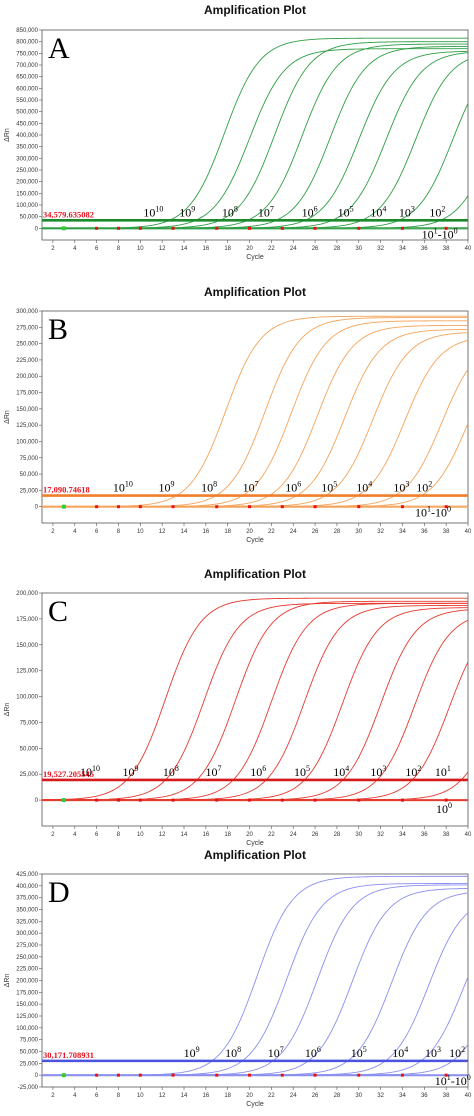  Describe the element at coordinates (59, 892) in the screenshot. I see `panel-letter: D` at that location.